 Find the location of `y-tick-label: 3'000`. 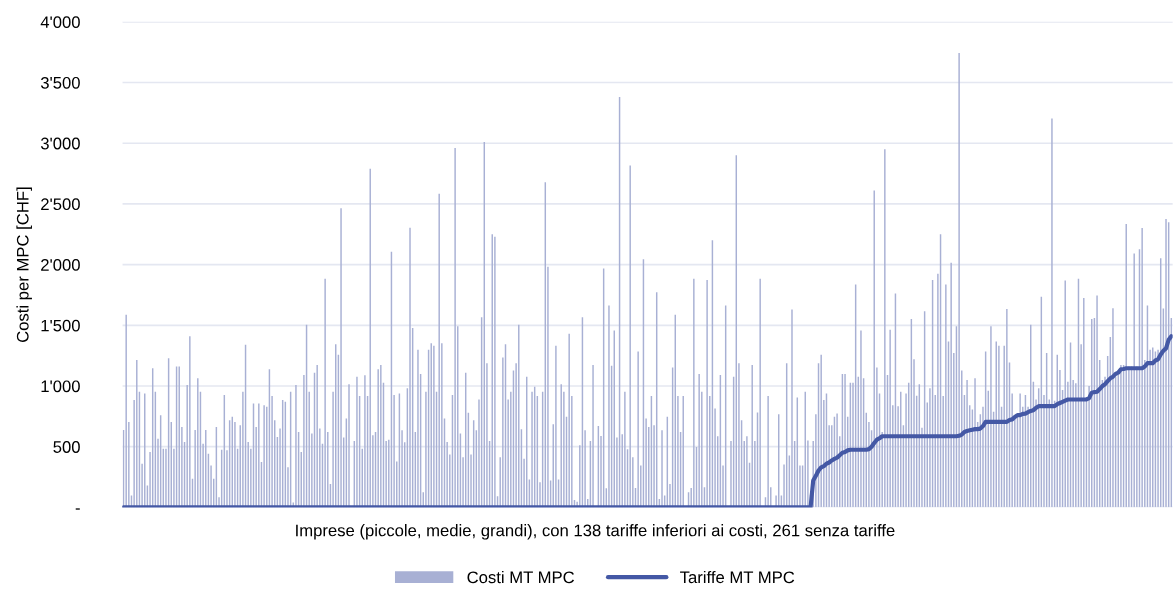

y-tick-label: 3'000 is located at coordinates (60, 143).